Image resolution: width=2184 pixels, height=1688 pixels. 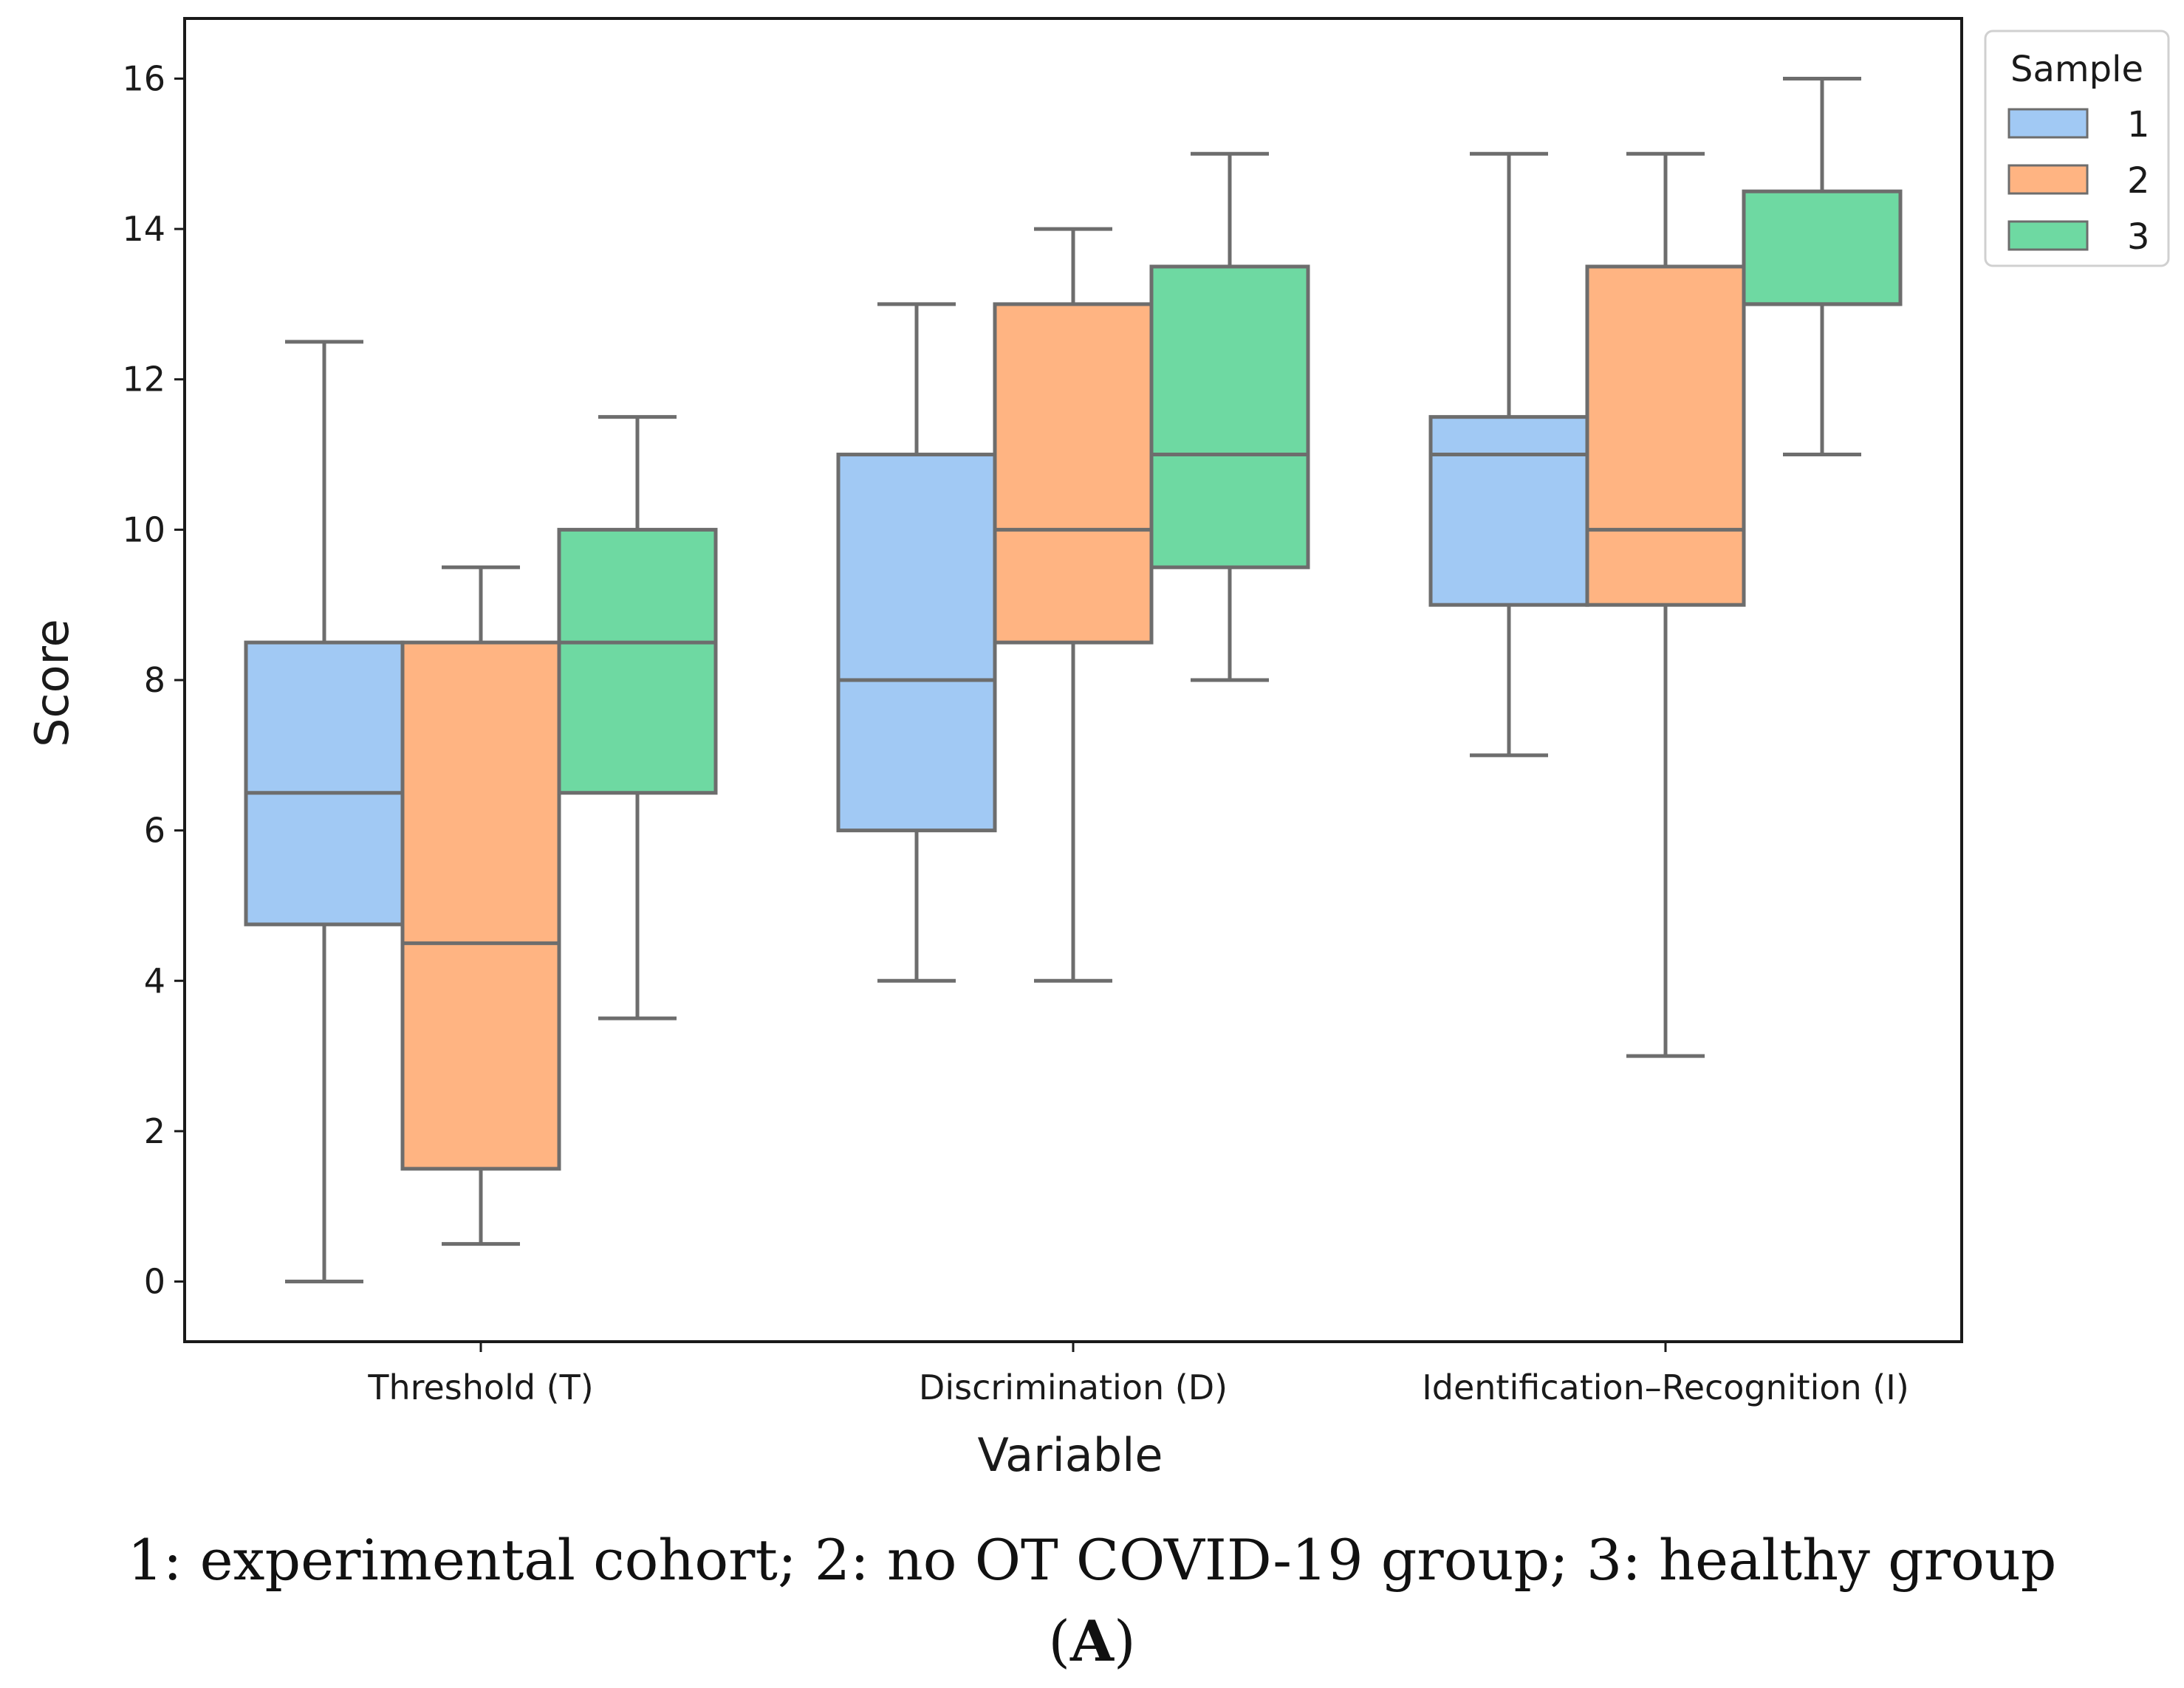 What do you see at coordinates (154, 1282) in the screenshot?
I see `y-tick-label: 0` at bounding box center [154, 1282].